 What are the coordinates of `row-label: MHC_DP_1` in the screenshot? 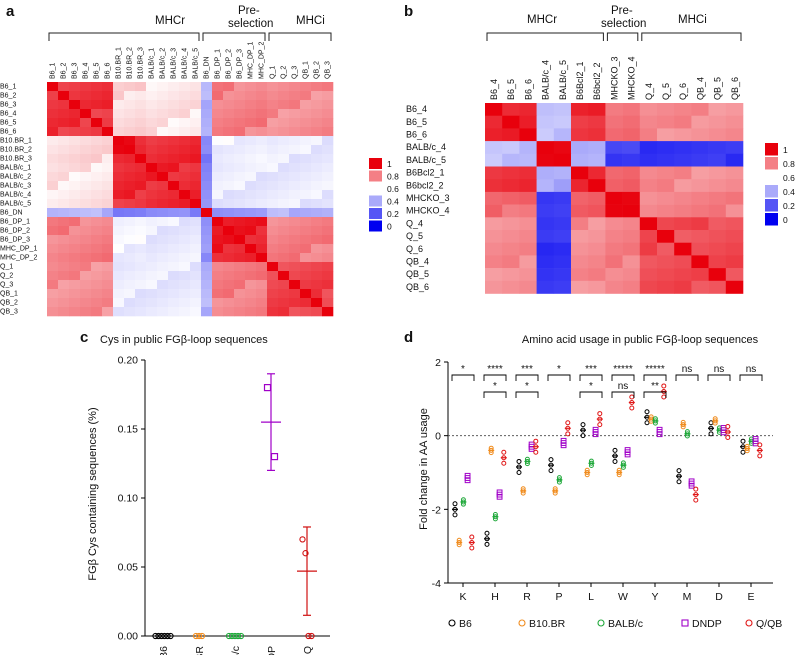 It's located at (18, 248).